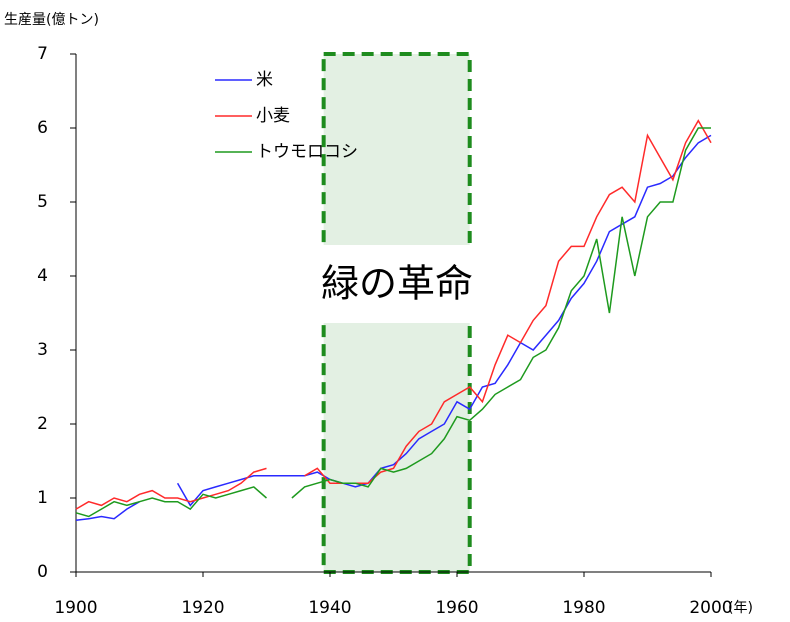 This screenshot has height=622, width=790. Describe the element at coordinates (202, 608) in the screenshot. I see `x-tick-label: 1920` at that location.